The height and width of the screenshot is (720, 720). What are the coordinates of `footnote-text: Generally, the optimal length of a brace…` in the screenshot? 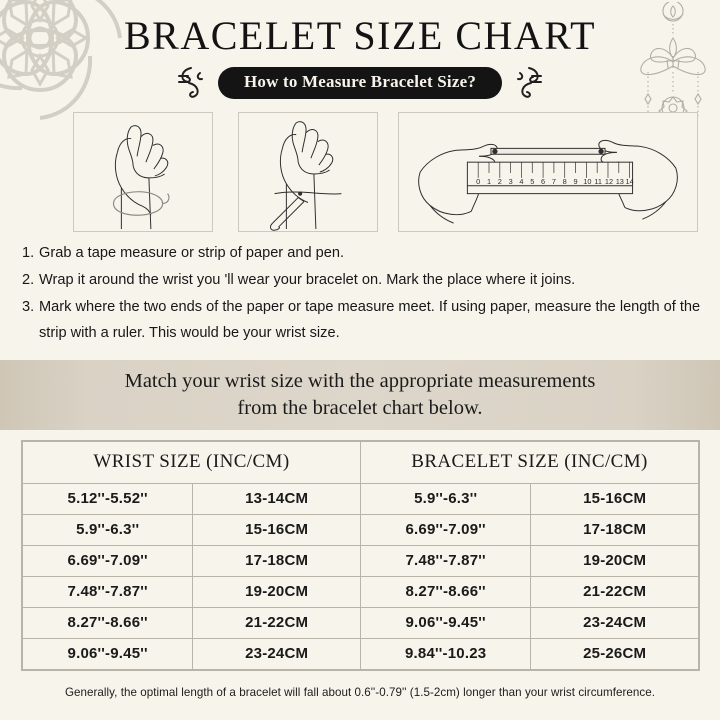 It's located at (360, 692).